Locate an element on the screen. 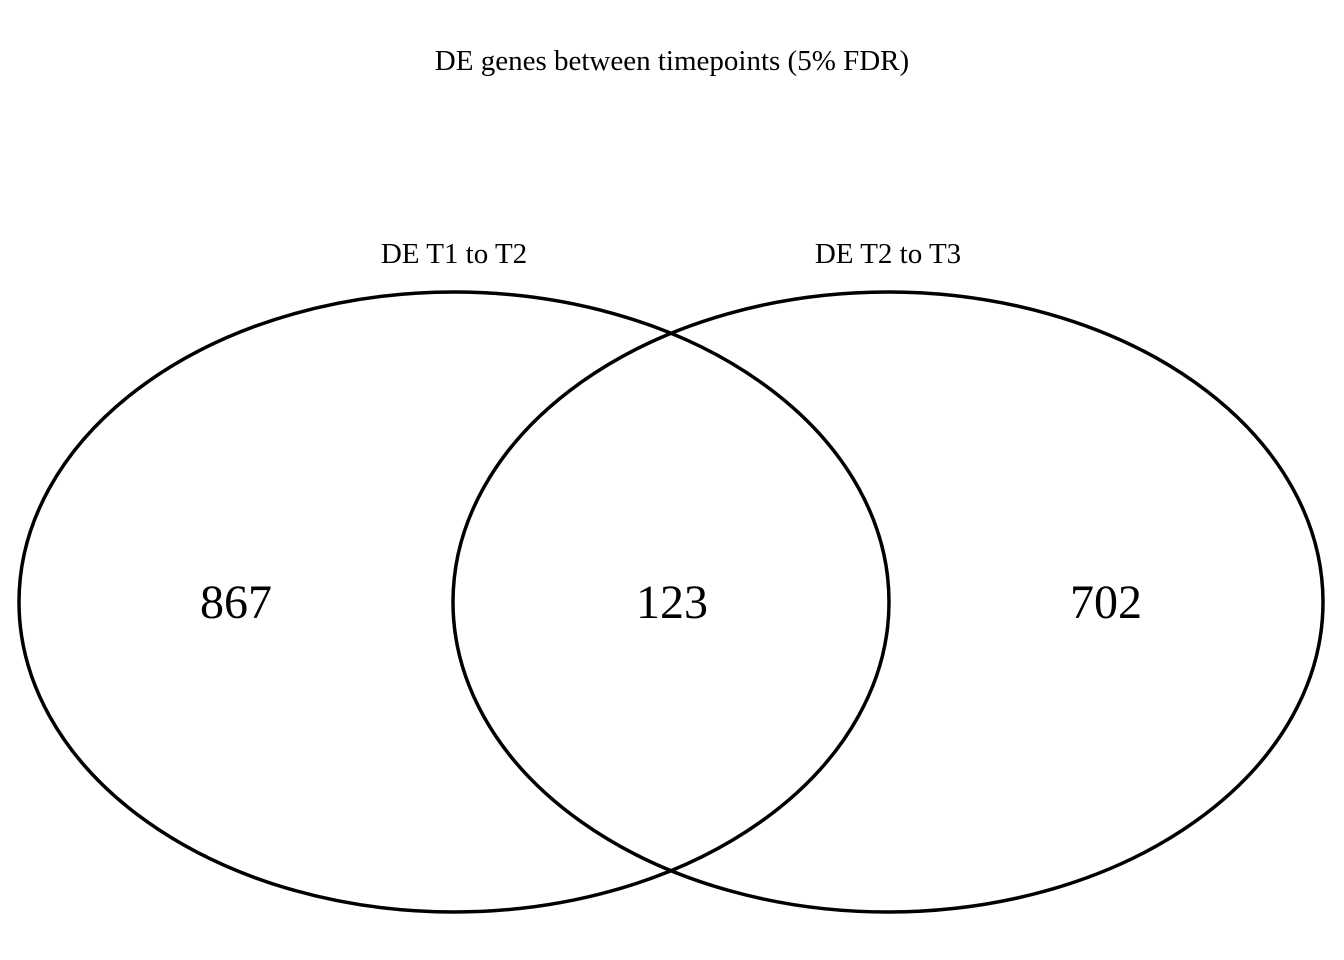  count-intersection: 123 is located at coordinates (672, 602).